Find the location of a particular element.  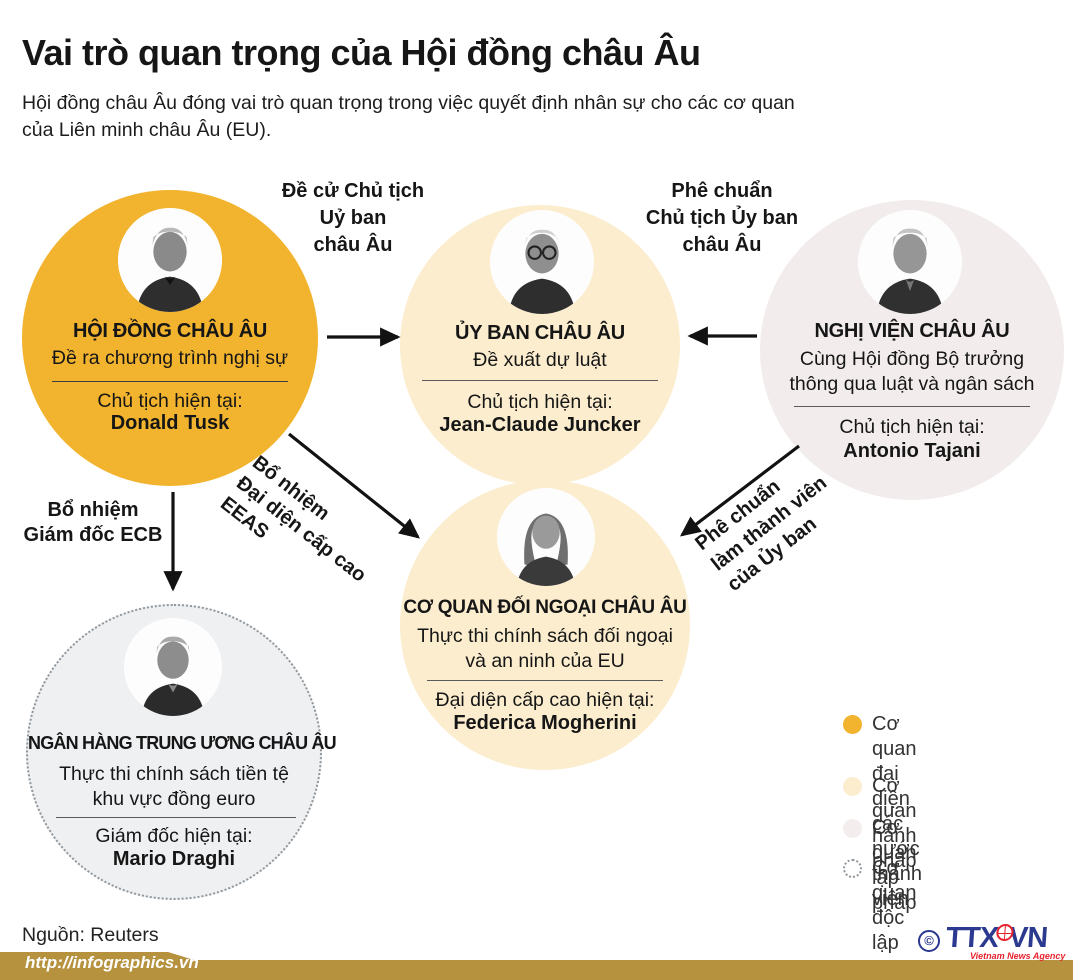

ecb-divider is located at coordinates (176, 817).